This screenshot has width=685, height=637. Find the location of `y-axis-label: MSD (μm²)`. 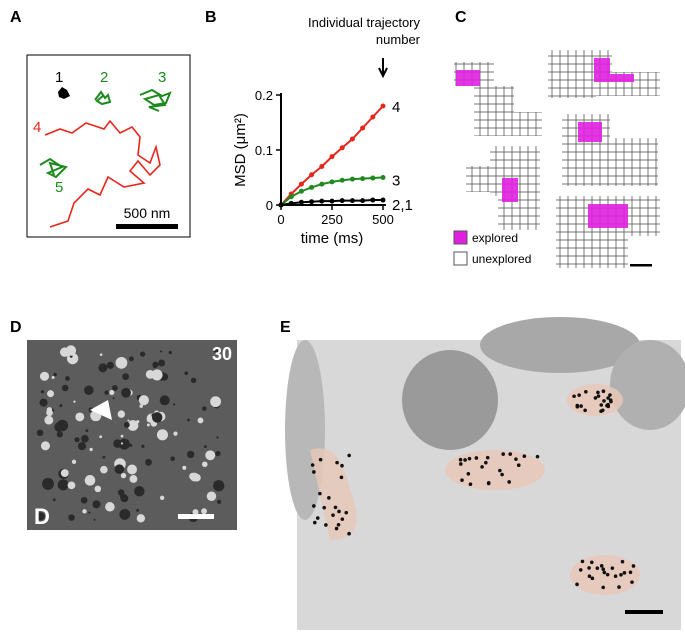

y-axis-label: MSD (μm²) is located at coordinates (240, 150).